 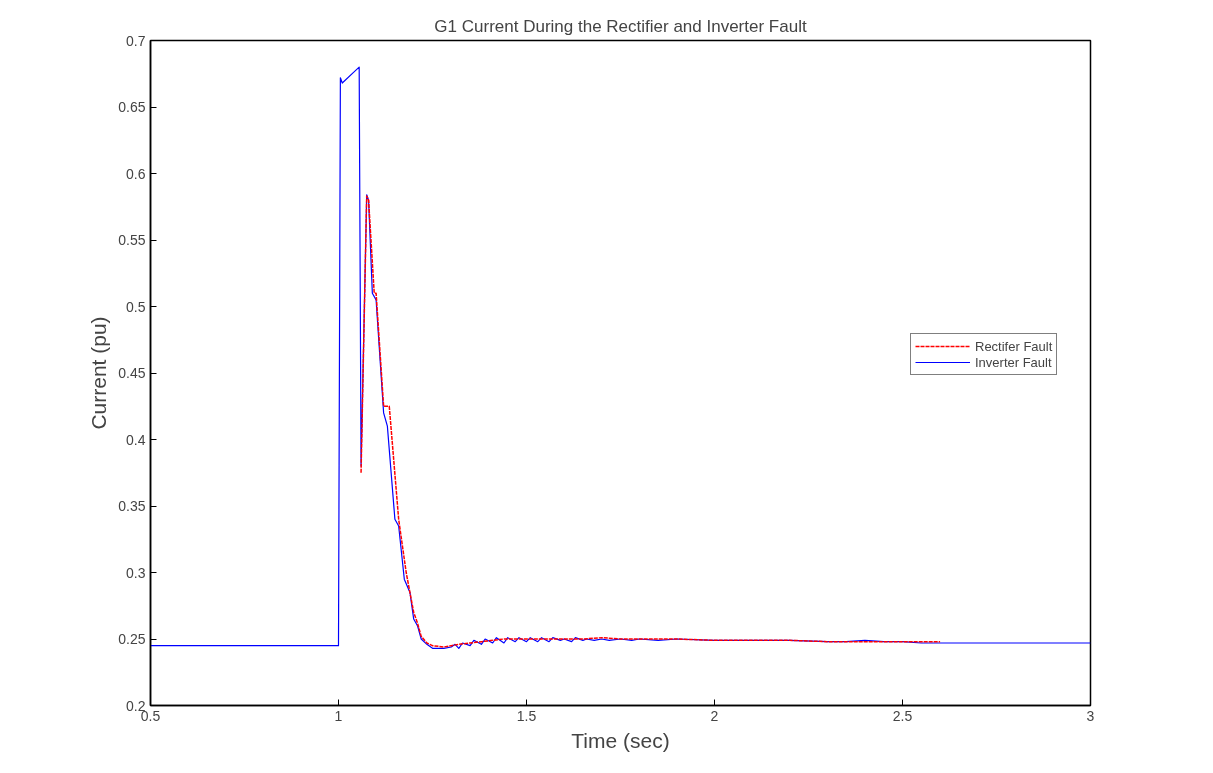 What do you see at coordinates (902, 715) in the screenshot?
I see `x-tick-label: 2.5` at bounding box center [902, 715].